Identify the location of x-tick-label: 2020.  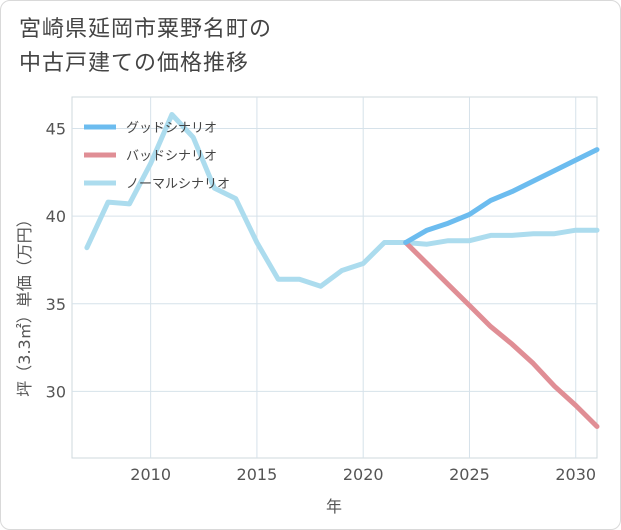
(363, 474).